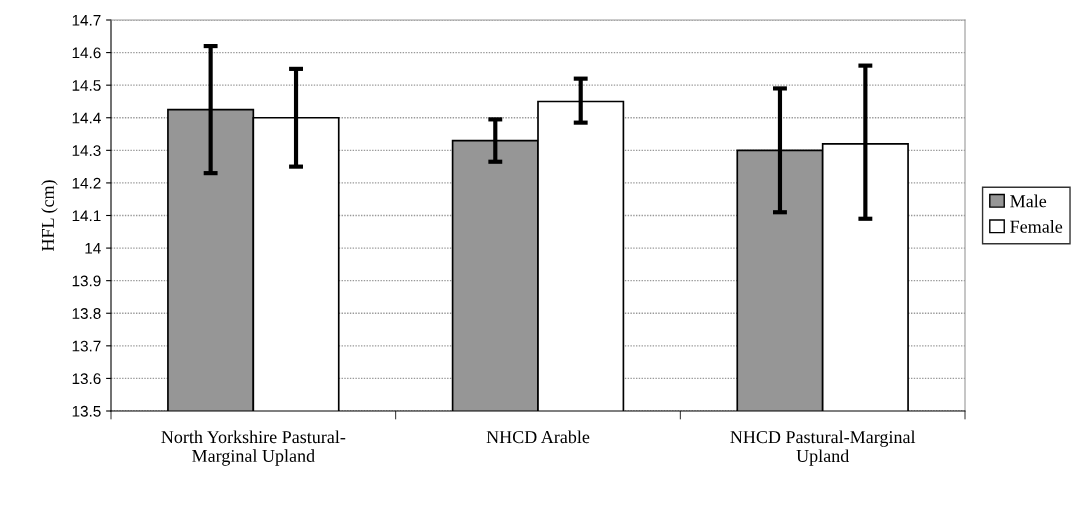 Image resolution: width=1090 pixels, height=509 pixels. I want to click on y-tick-label: 13.6, so click(86, 379).